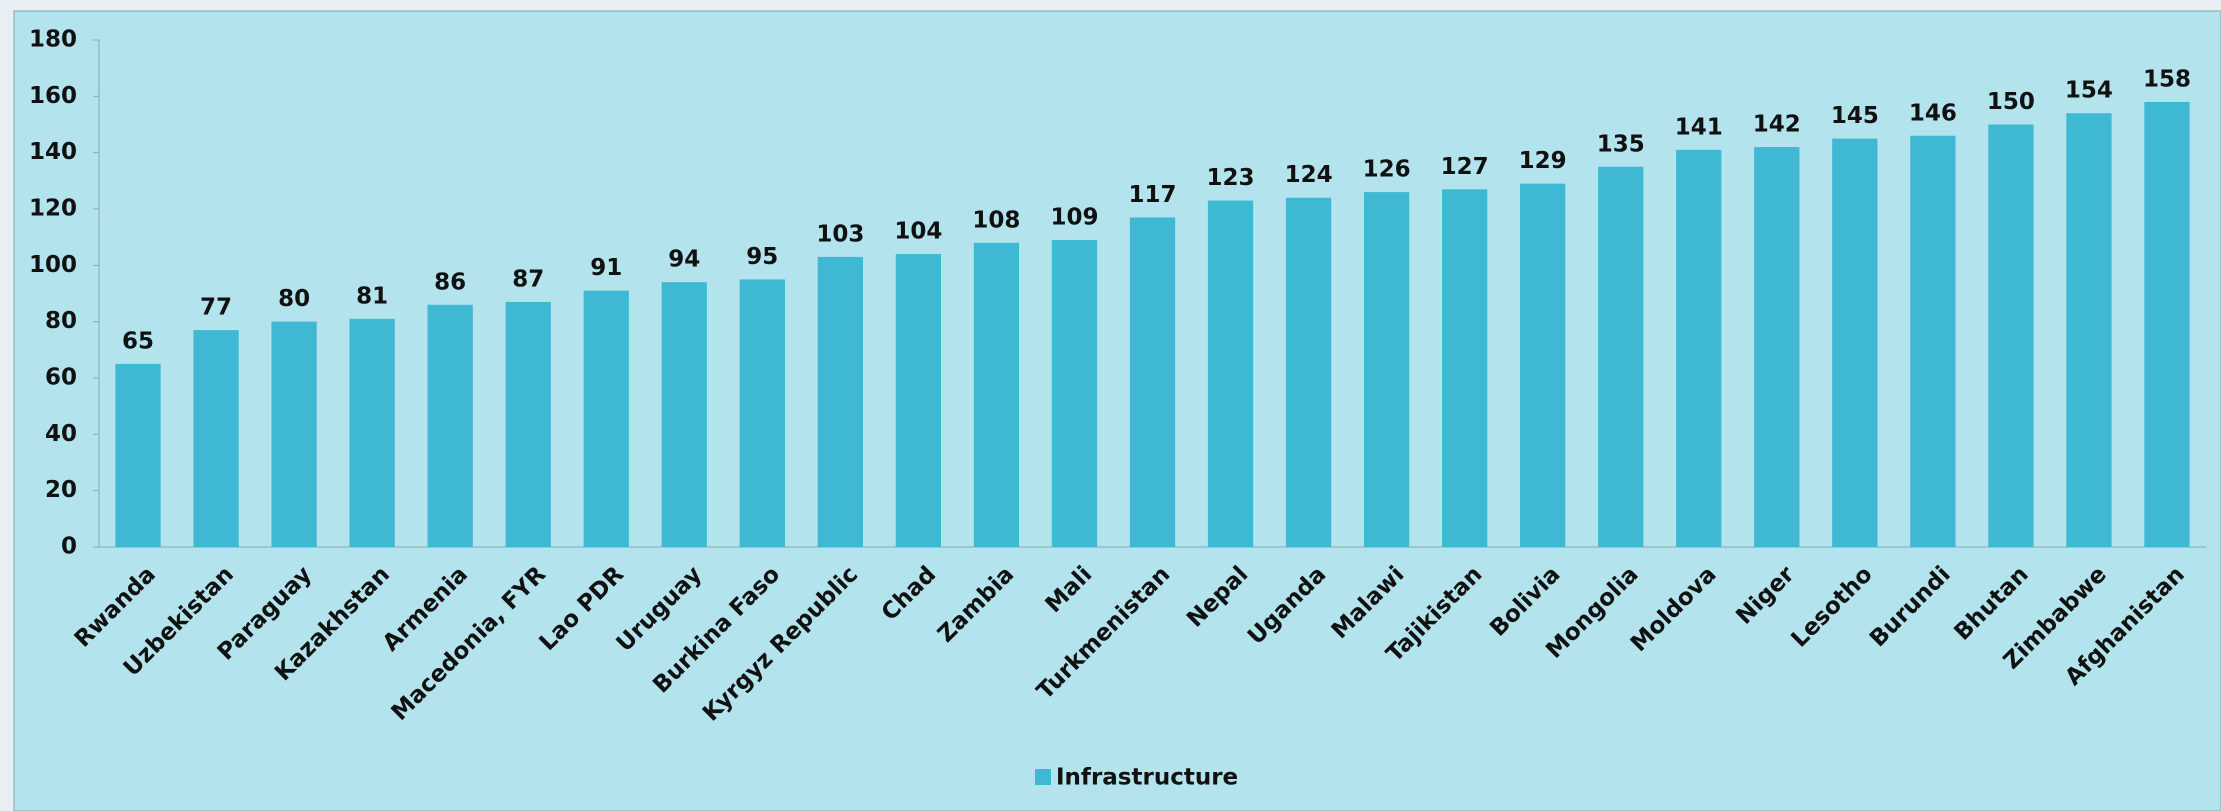 This screenshot has height=811, width=2221. Describe the element at coordinates (840, 234) in the screenshot. I see `data-label: 103` at that location.